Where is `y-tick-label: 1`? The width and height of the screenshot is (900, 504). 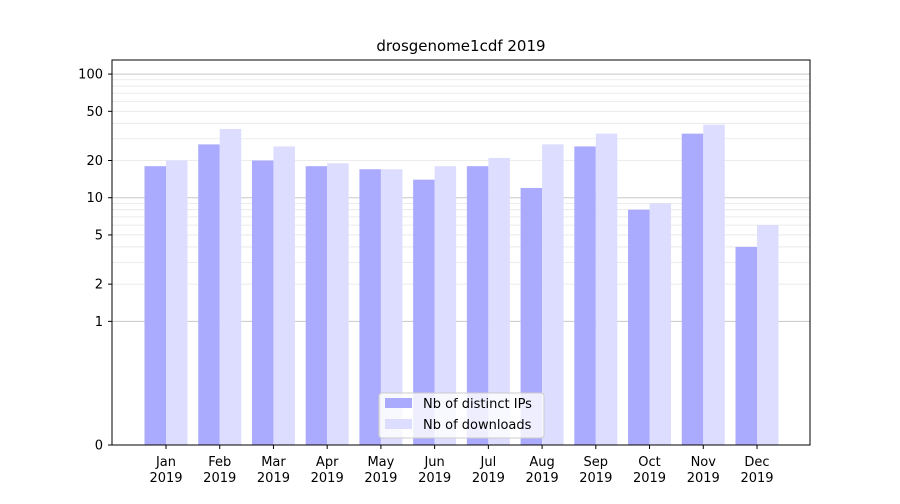 y-tick-label: 1 is located at coordinates (99, 322).